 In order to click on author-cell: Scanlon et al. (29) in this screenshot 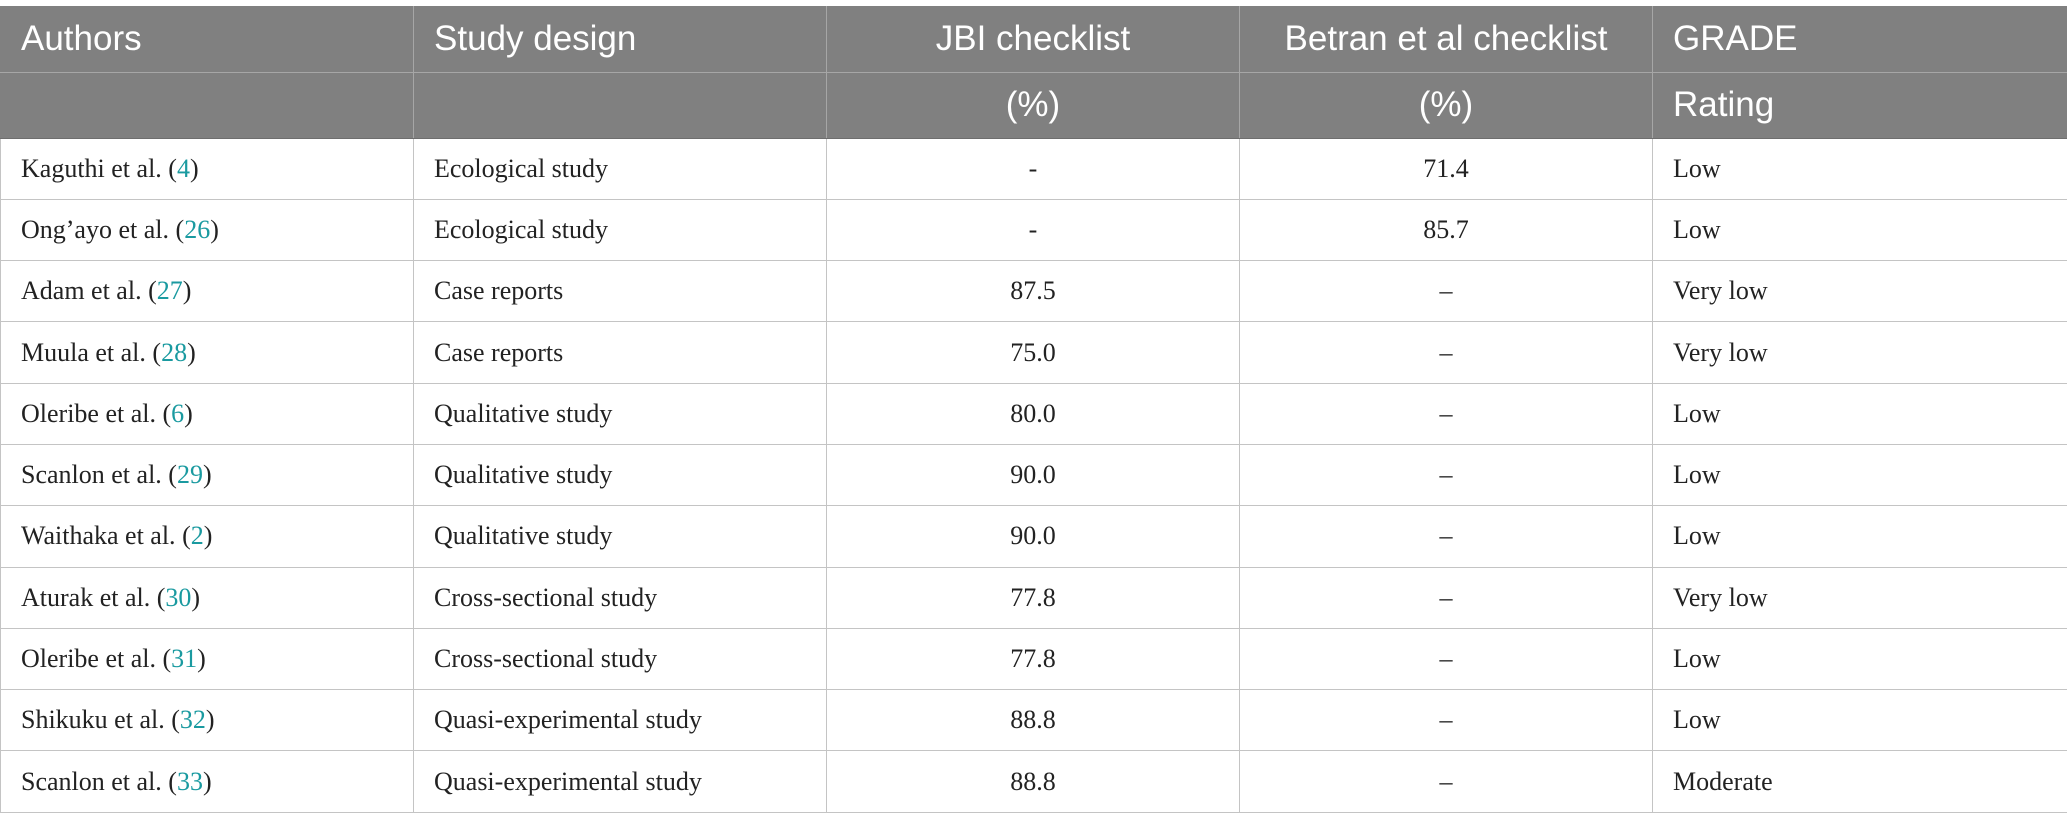, I will do `click(207, 475)`.